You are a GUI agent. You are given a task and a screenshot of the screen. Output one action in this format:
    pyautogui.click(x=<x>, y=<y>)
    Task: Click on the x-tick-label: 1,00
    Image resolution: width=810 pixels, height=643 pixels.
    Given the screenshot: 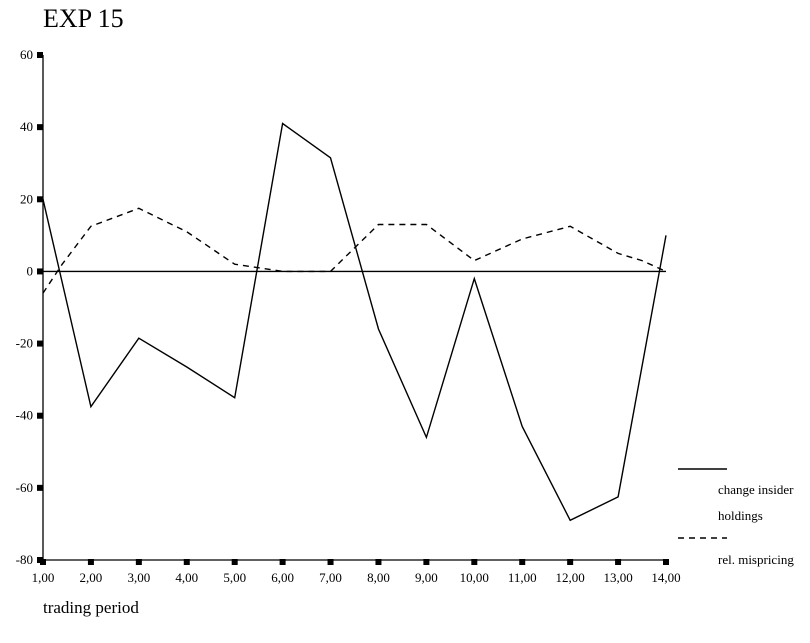 What is the action you would take?
    pyautogui.click(x=43, y=577)
    